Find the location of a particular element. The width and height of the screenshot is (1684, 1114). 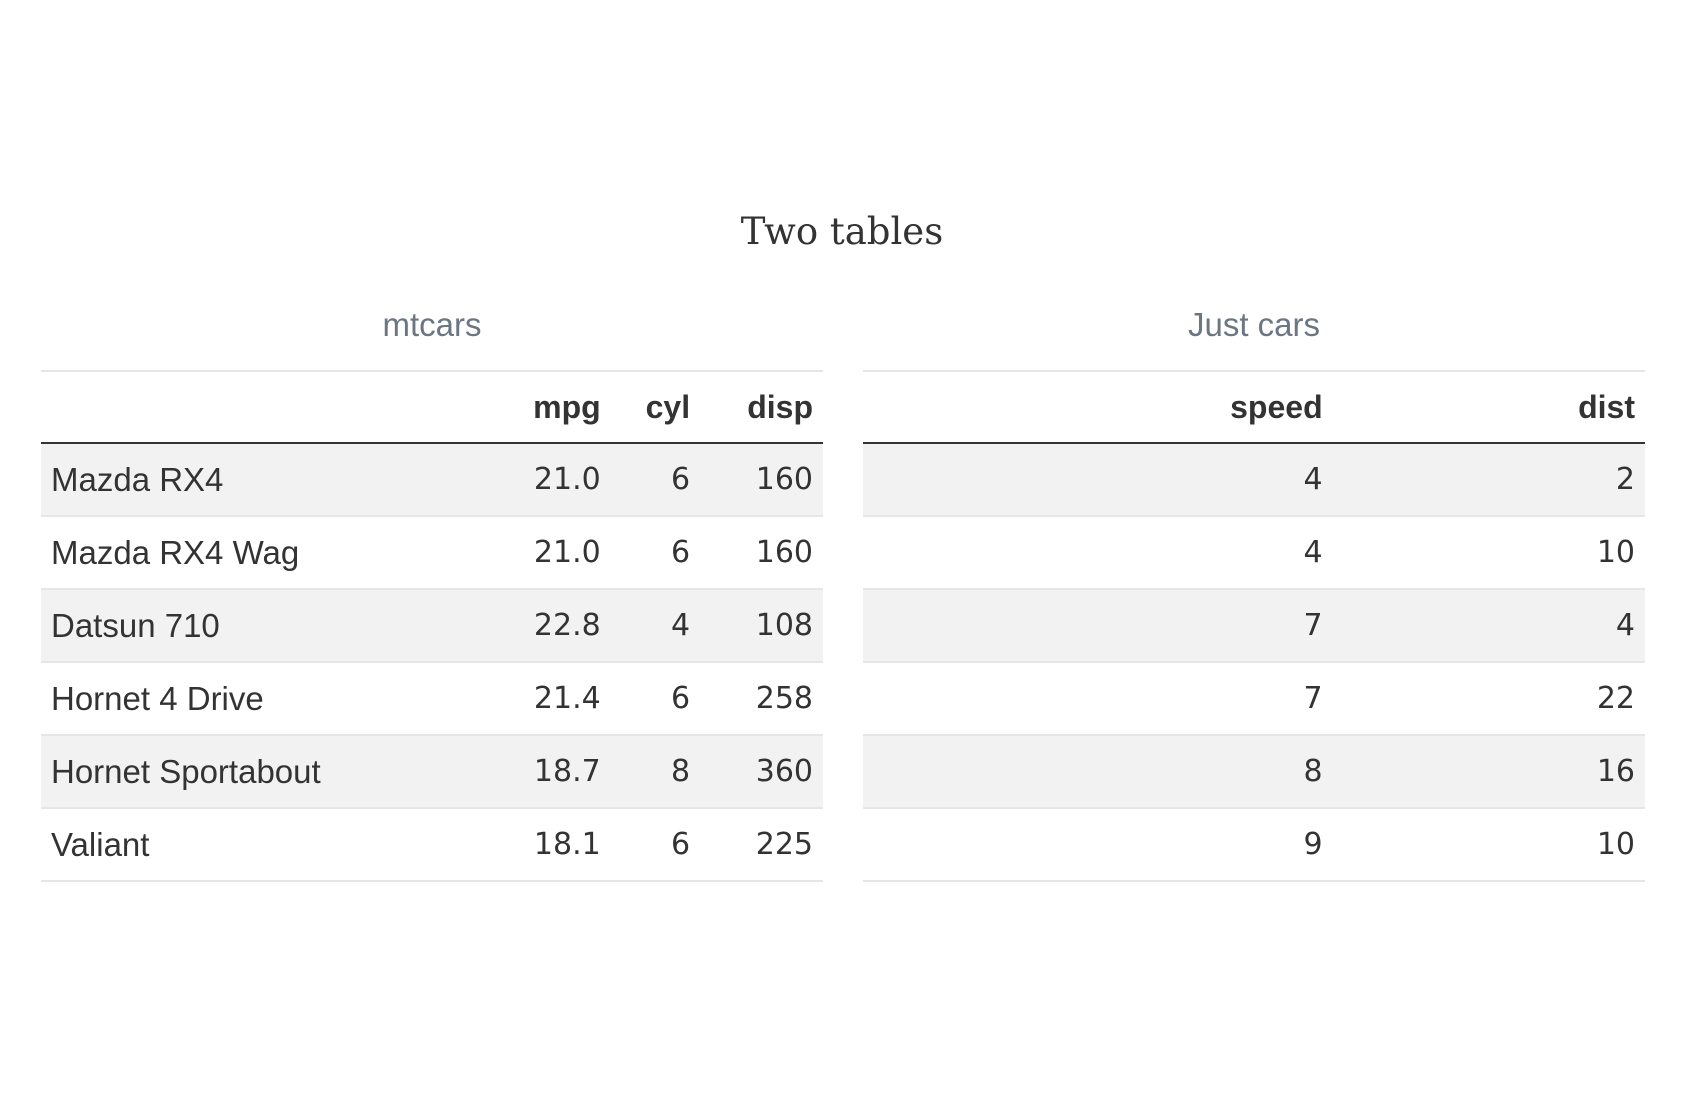

table-caption: mtcars is located at coordinates (432, 324).